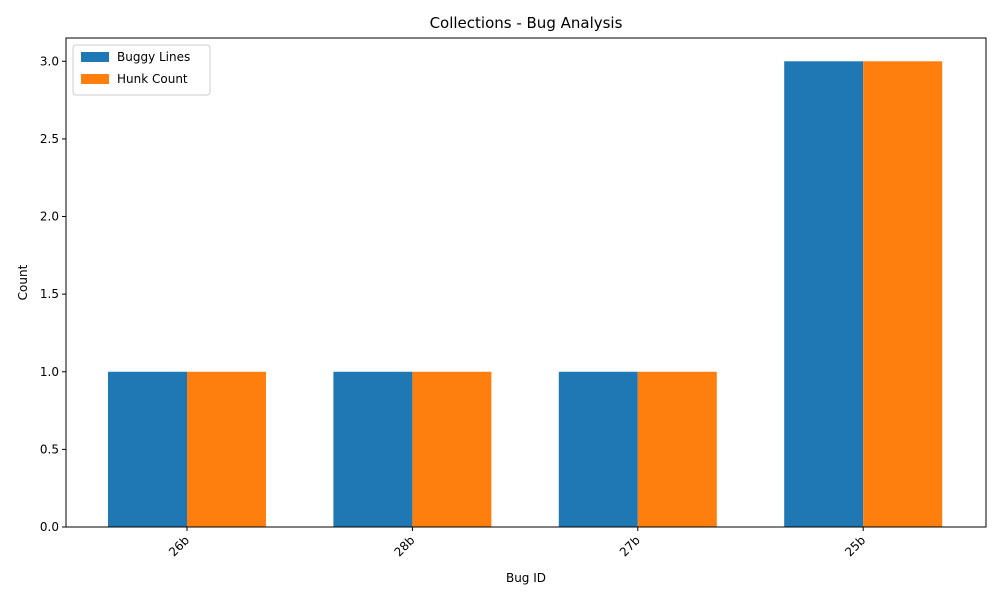 Image resolution: width=1000 pixels, height=600 pixels. Describe the element at coordinates (49, 139) in the screenshot. I see `y-tick-label: 2.5` at that location.